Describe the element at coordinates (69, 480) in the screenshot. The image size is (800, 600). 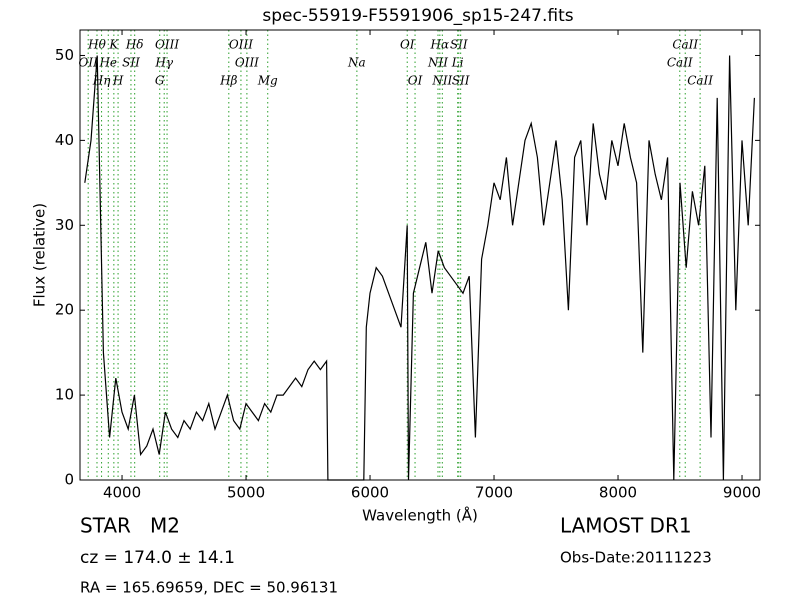
I see `y-tick-label: 0` at that location.